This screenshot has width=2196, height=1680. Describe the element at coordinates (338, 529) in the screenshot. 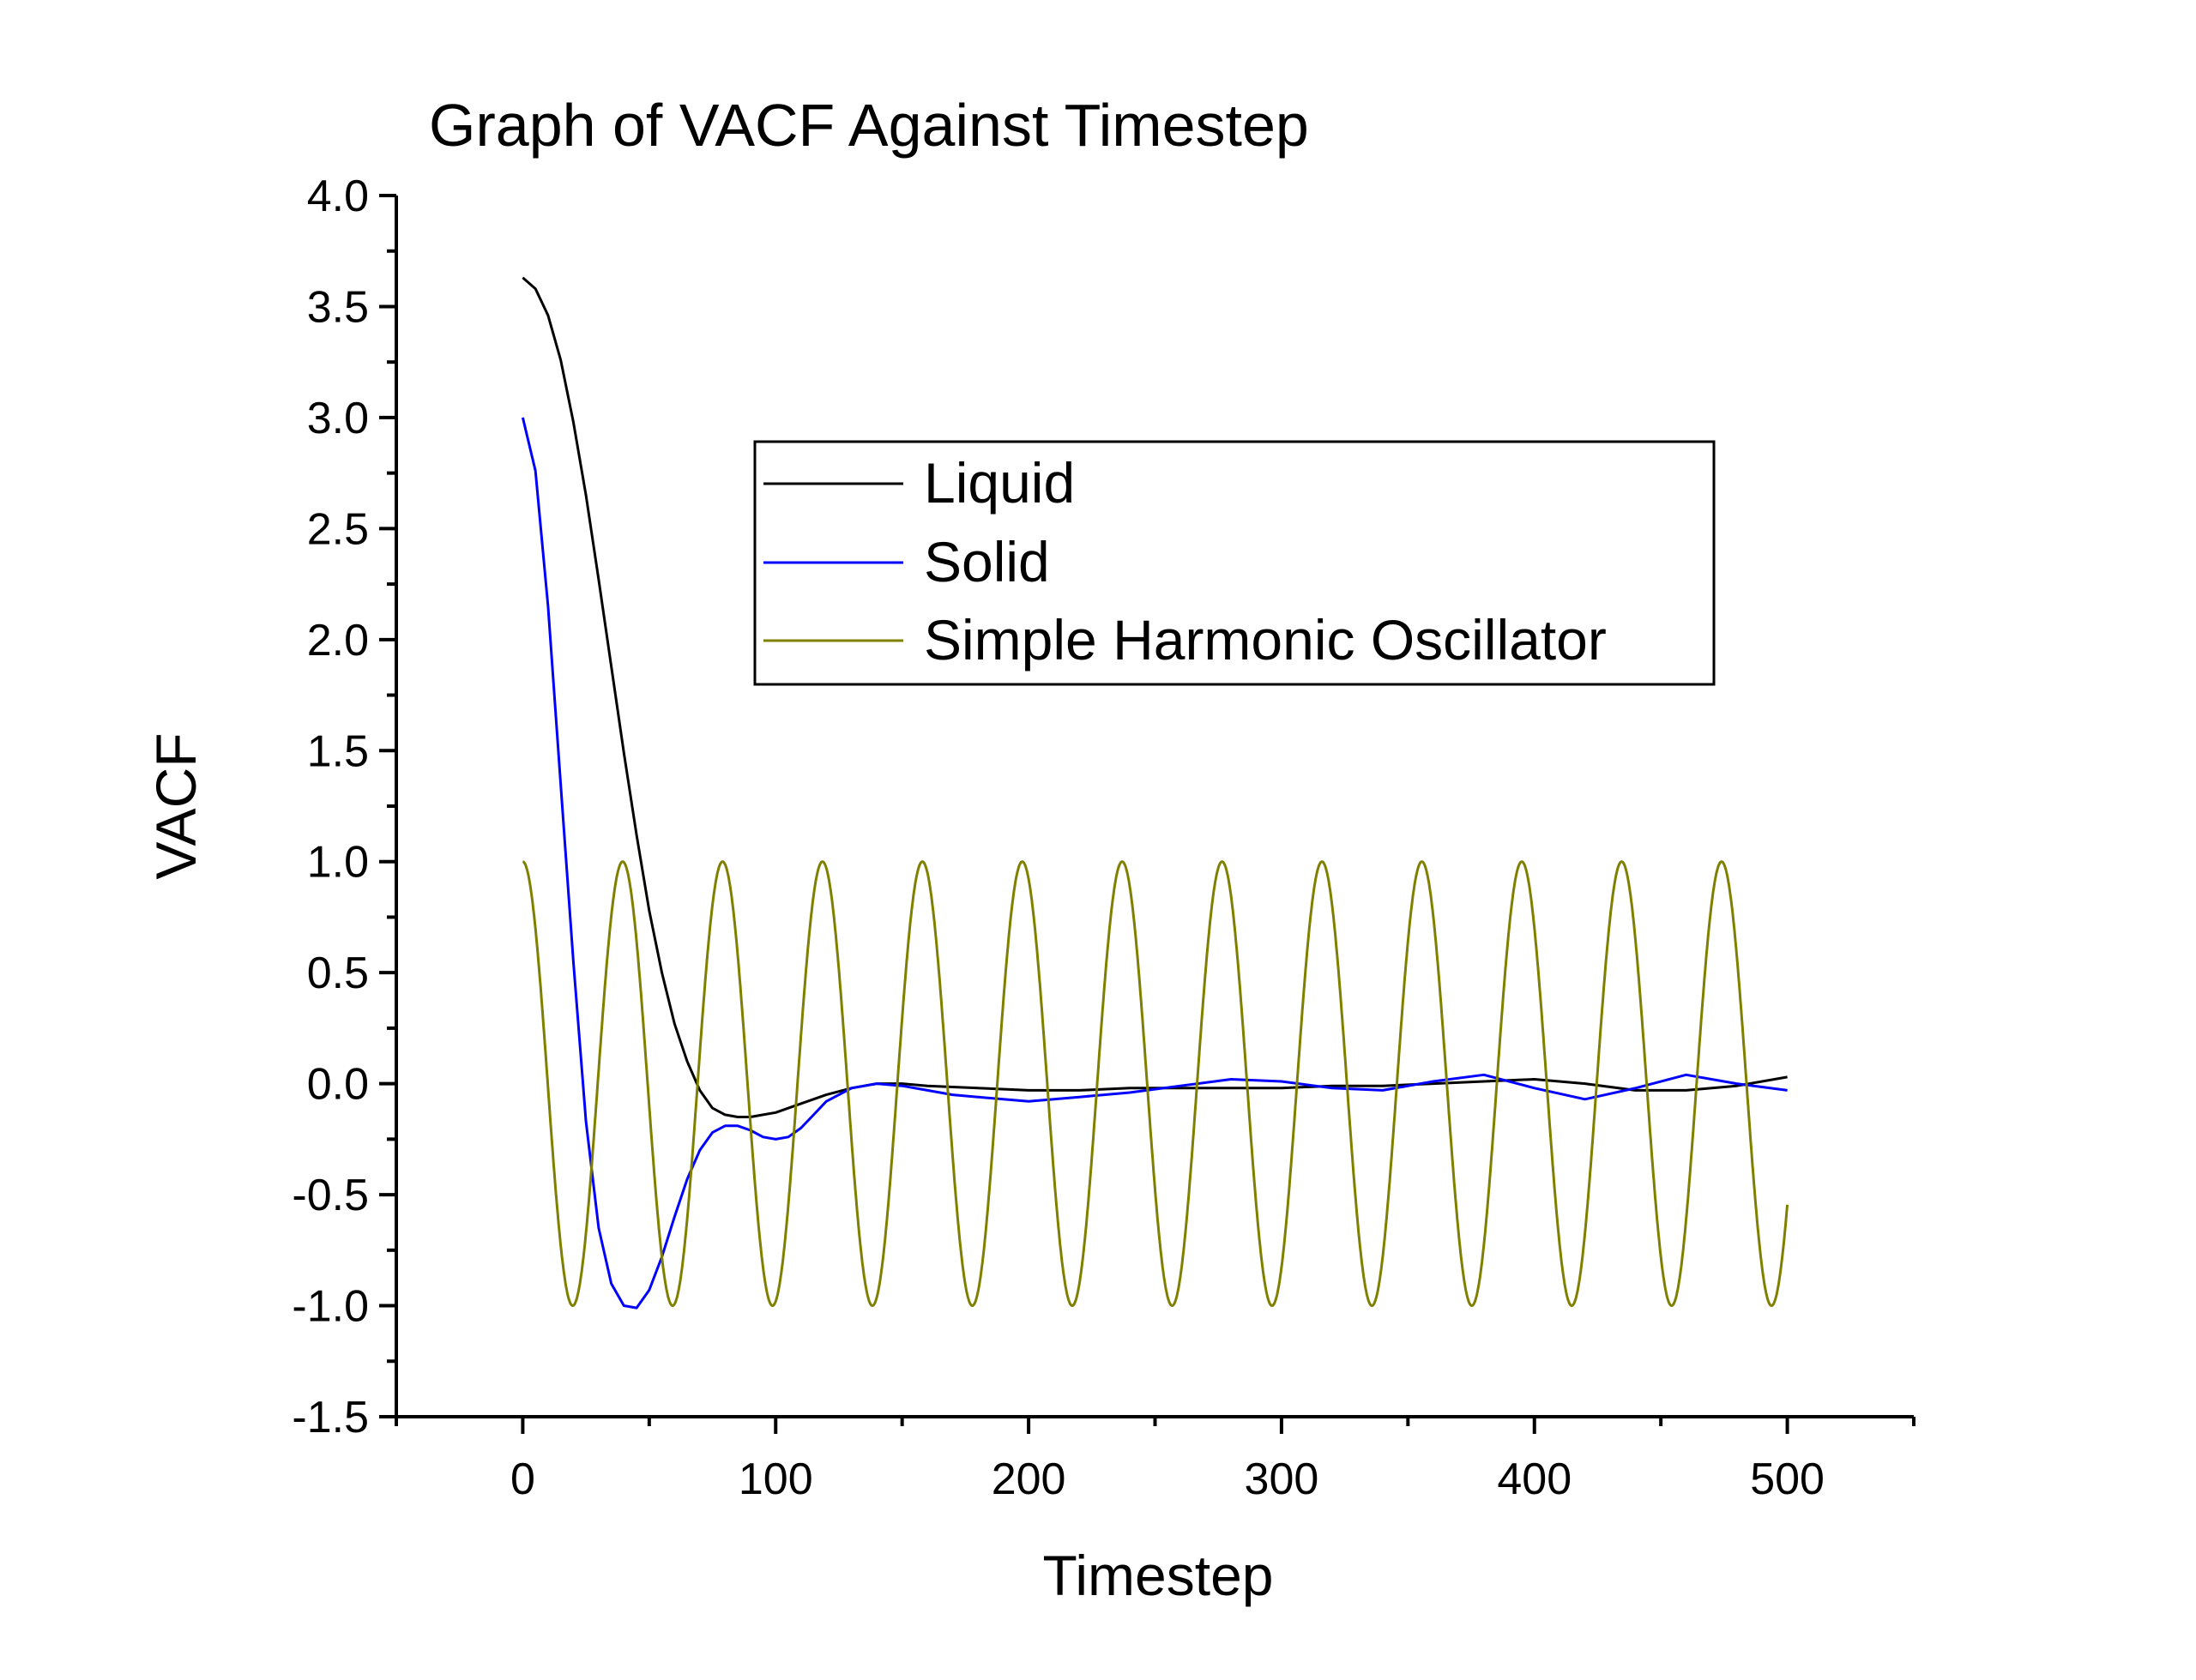

I see `y-tick-label: 2.5` at that location.